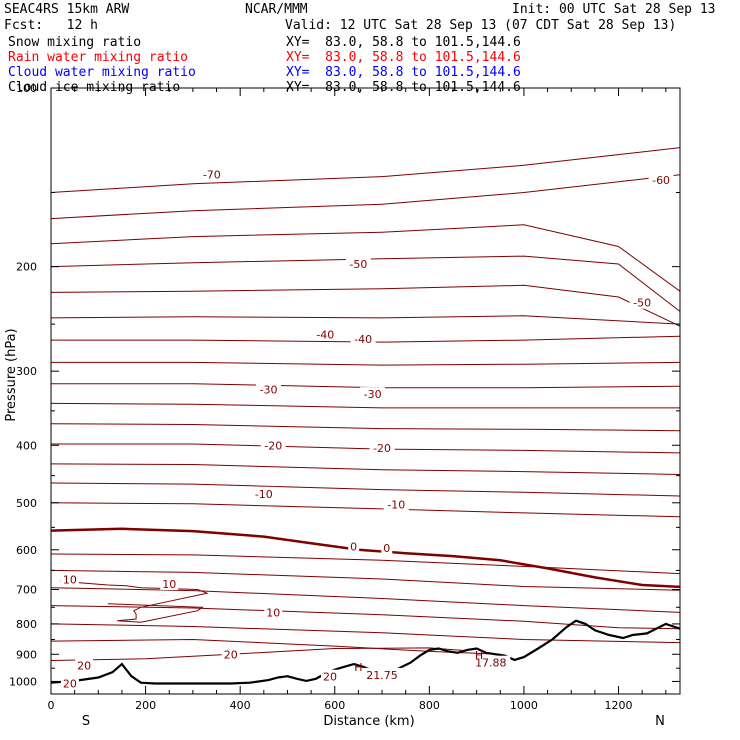 The width and height of the screenshot is (740, 740). Describe the element at coordinates (276, 9) in the screenshot. I see `center-name: NCAR/MMM` at that location.